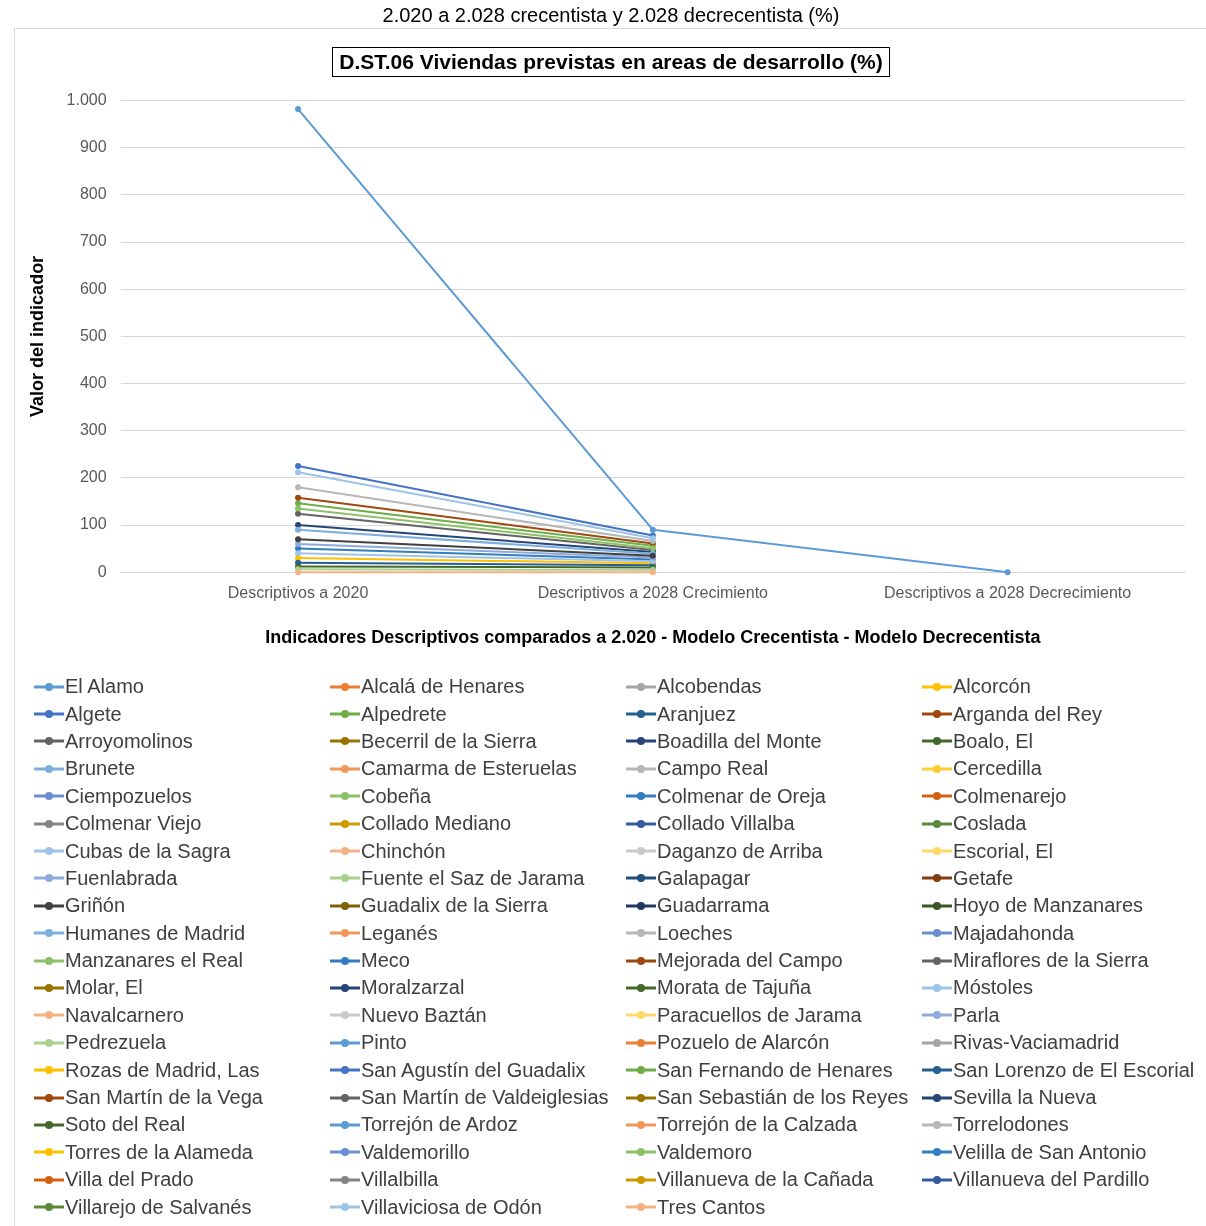 The image size is (1206, 1226). What do you see at coordinates (454, 906) in the screenshot?
I see `legend-label: Guadalix de la Sierra` at bounding box center [454, 906].